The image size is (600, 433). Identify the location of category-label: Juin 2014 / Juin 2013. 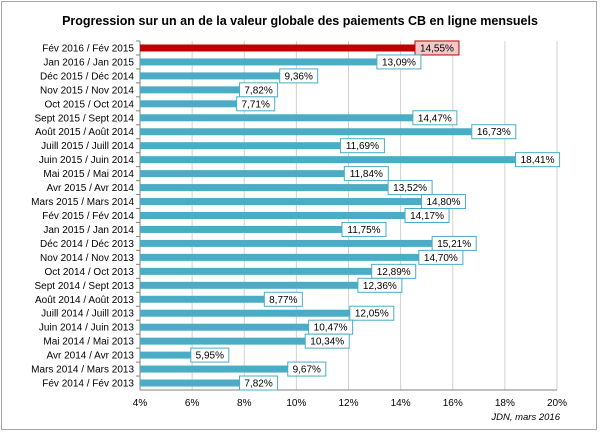
(87, 328).